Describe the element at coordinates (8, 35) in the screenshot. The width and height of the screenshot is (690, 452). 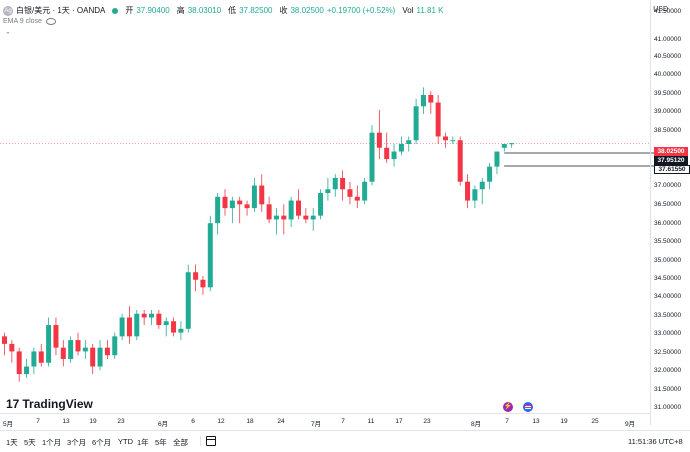
I see `chevron-up-icon: ⌃` at that location.